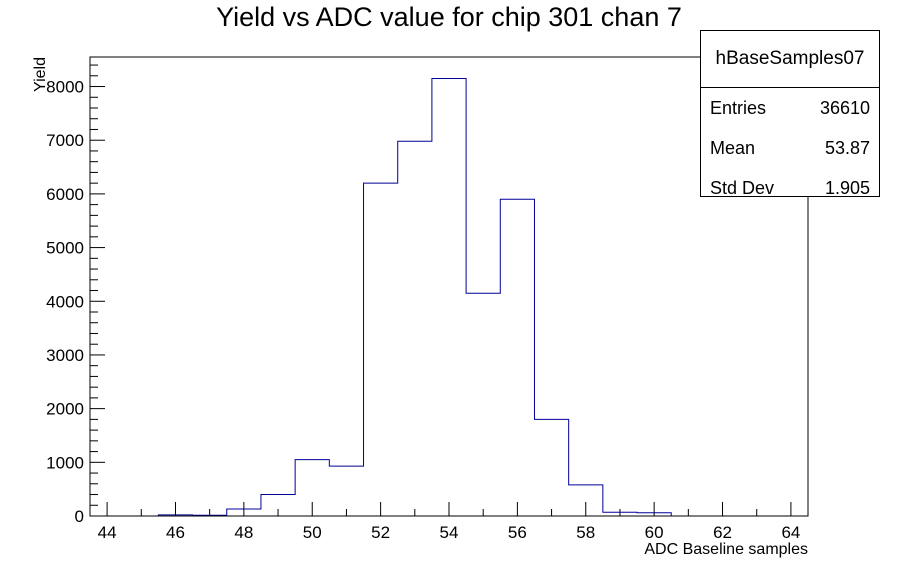  I want to click on stats-stddev-label: Std Dev, so click(742, 187).